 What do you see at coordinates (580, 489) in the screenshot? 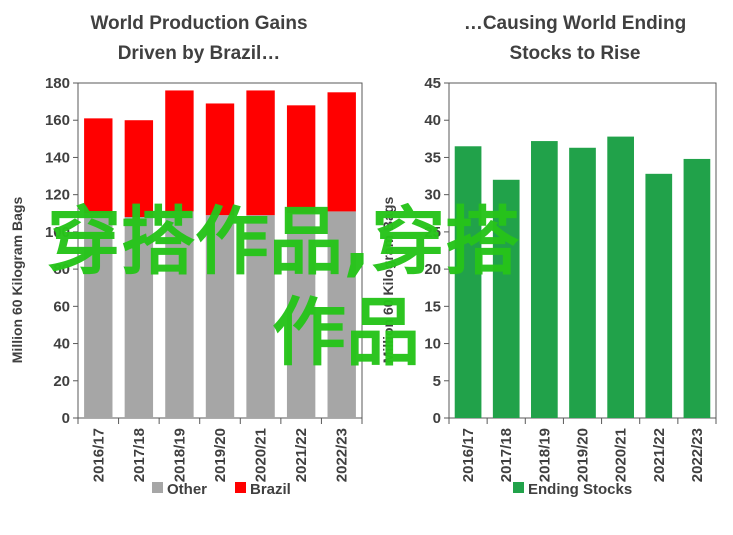
I see `legend-label-ending-stocks: Ending Stocks` at bounding box center [580, 489].